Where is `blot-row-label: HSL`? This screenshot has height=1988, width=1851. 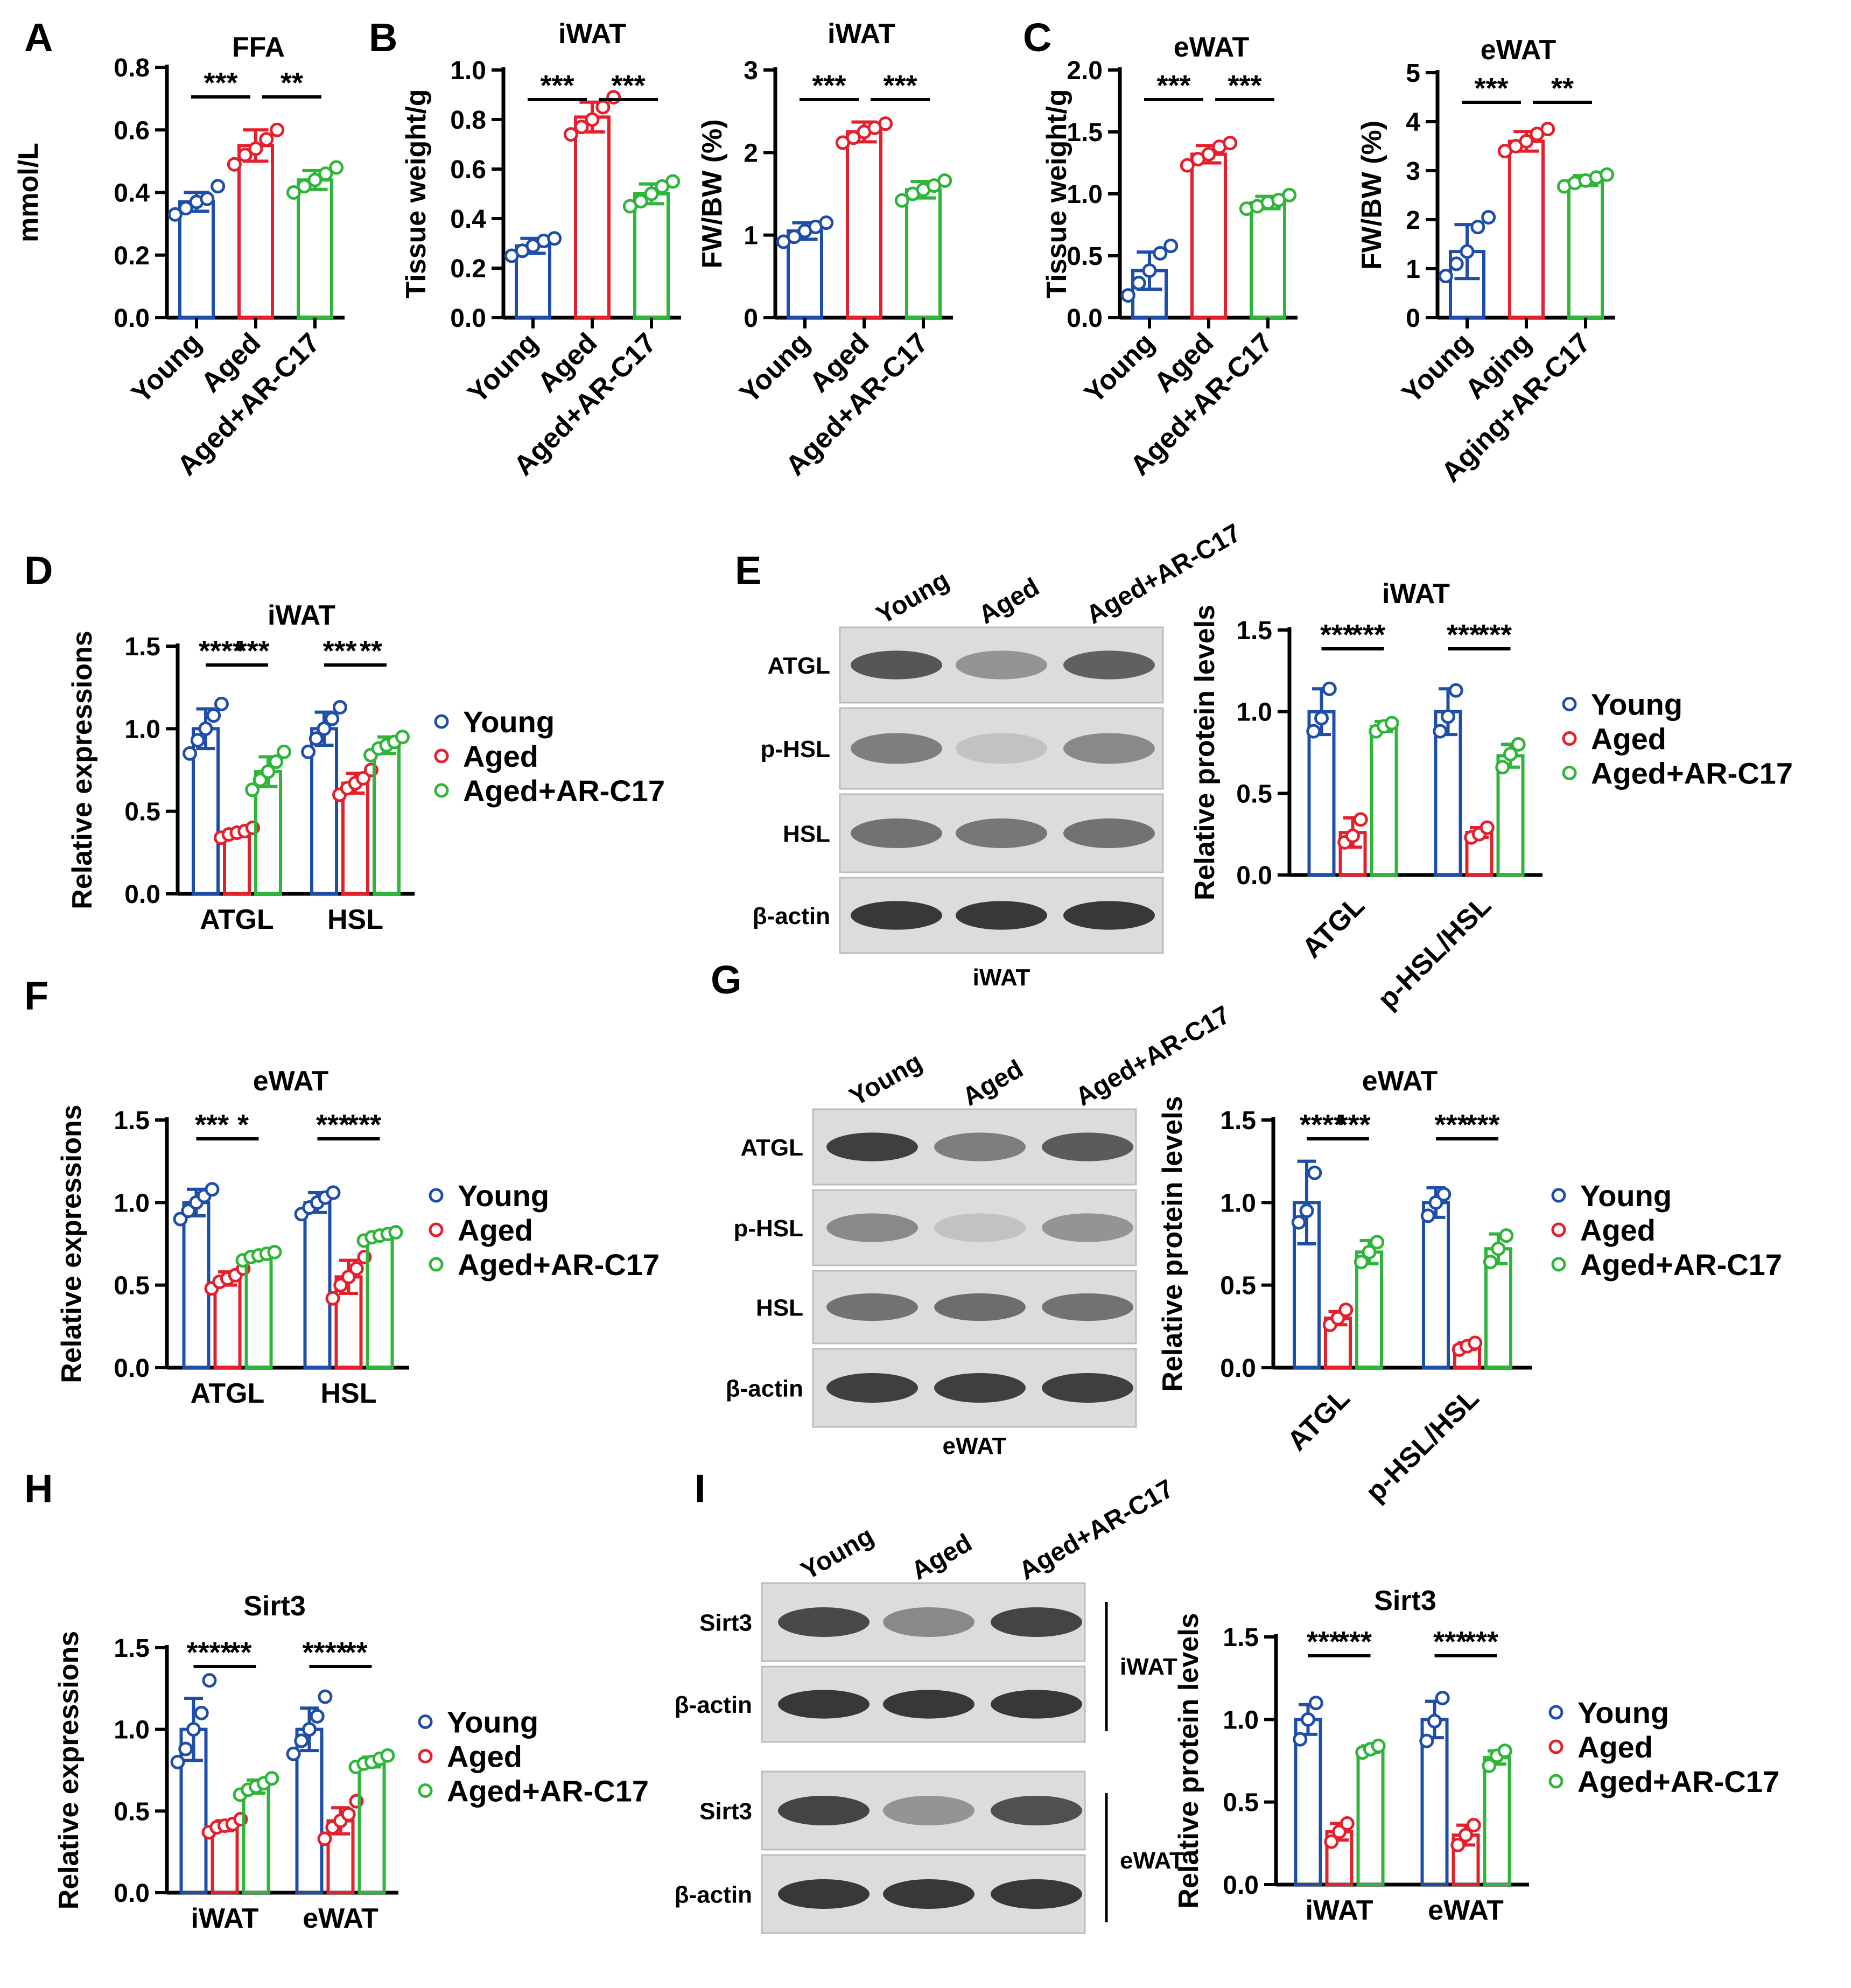
blot-row-label: HSL is located at coordinates (779, 1308).